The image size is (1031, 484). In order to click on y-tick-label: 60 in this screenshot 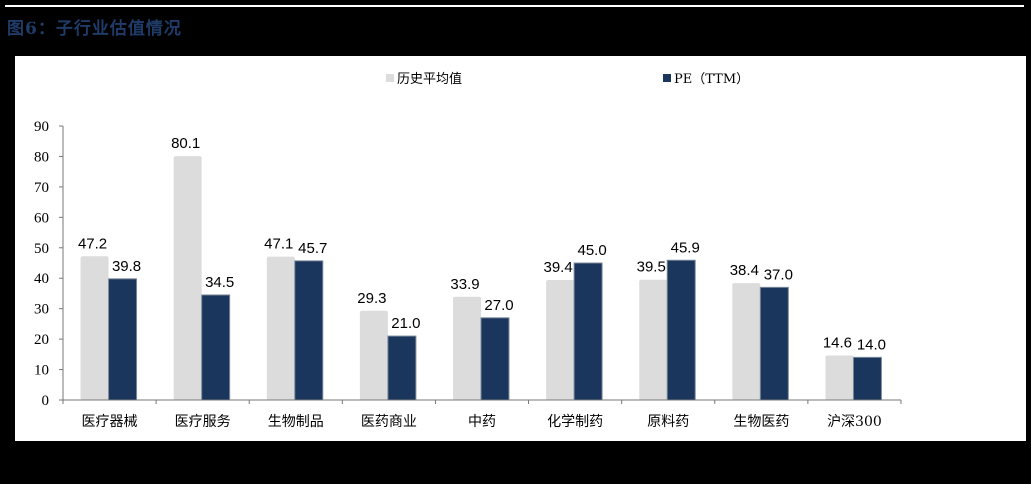, I will do `click(41, 218)`.